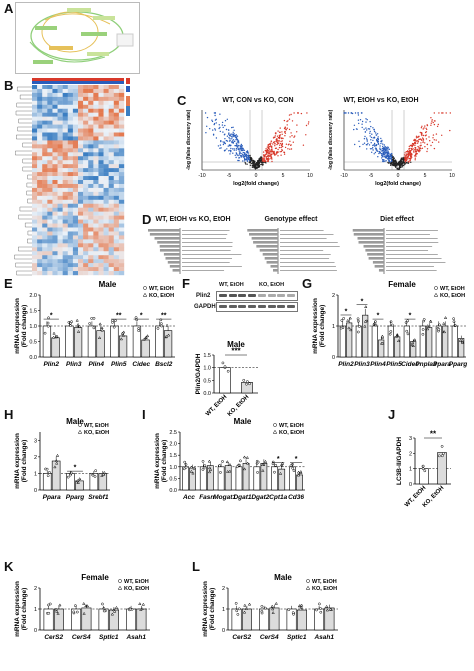  I want to click on y-tick-label: 1.5, so click(173, 456).